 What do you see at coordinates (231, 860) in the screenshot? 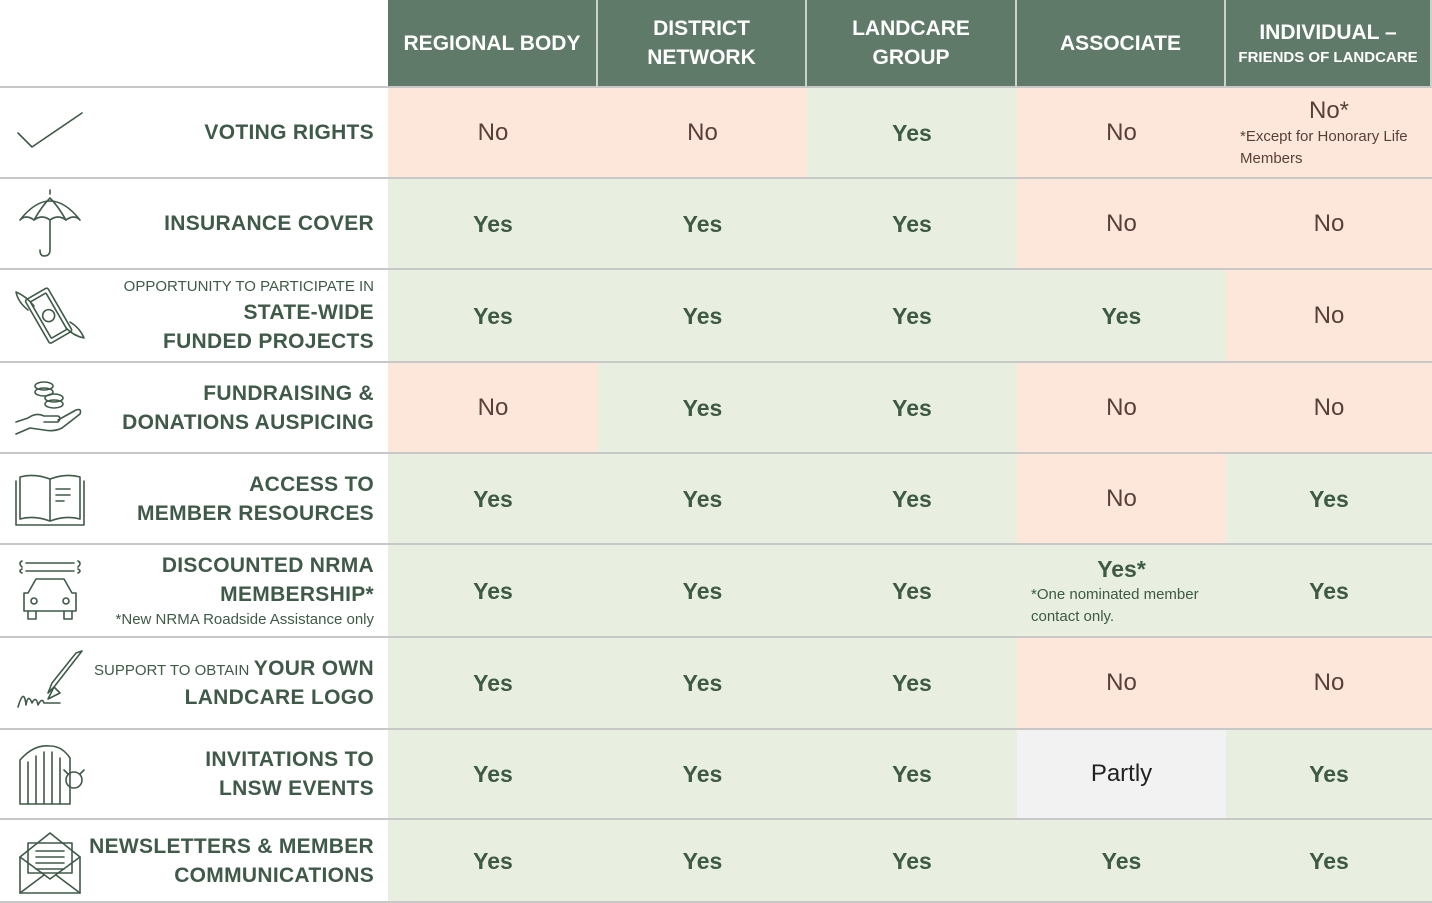
I see `row-label-text: NEWSLETTERS & MEMBER COMMUNICATIONS` at bounding box center [231, 860].